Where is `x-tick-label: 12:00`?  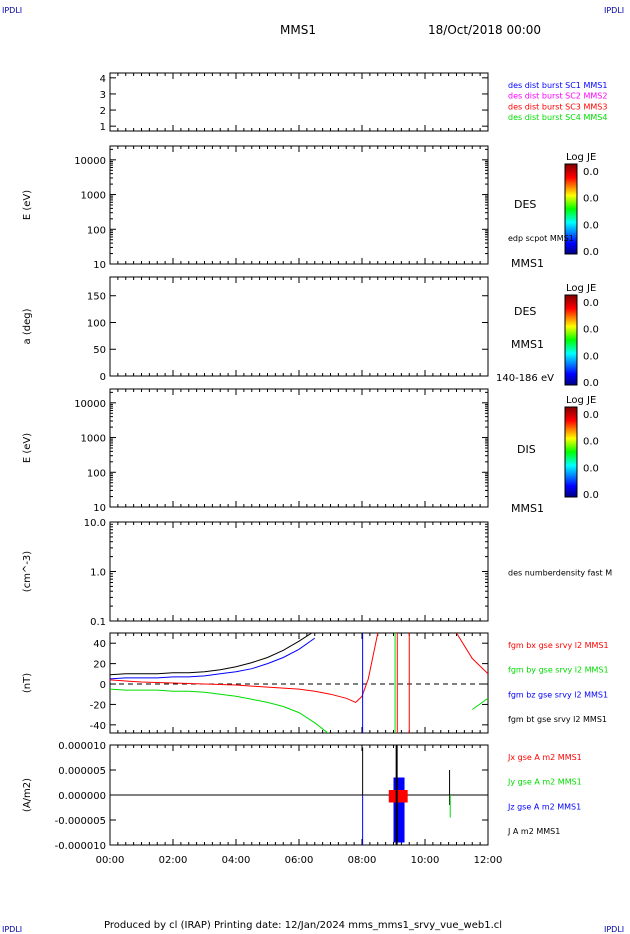 x-tick-label: 12:00 is located at coordinates (488, 860).